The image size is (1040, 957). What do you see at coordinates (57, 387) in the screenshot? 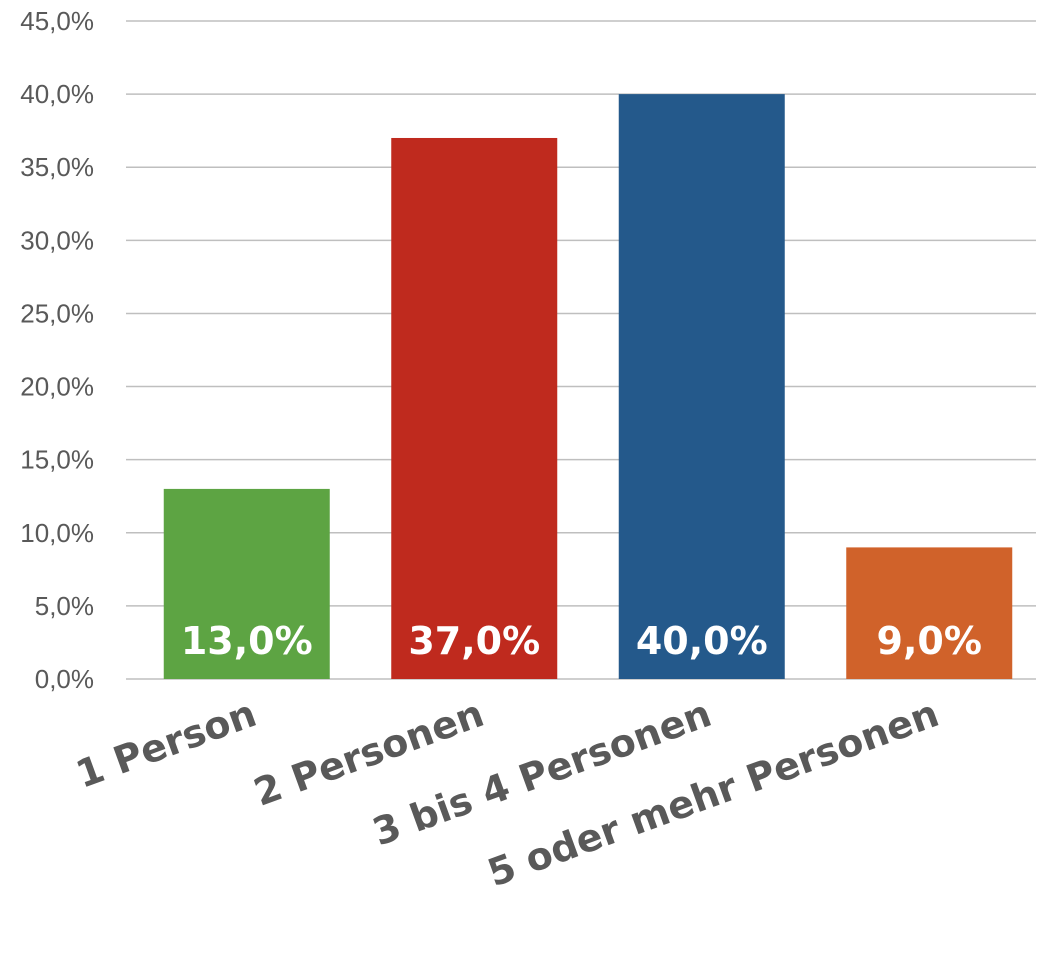
I see `y-tick-label: 20,0%` at bounding box center [57, 387].